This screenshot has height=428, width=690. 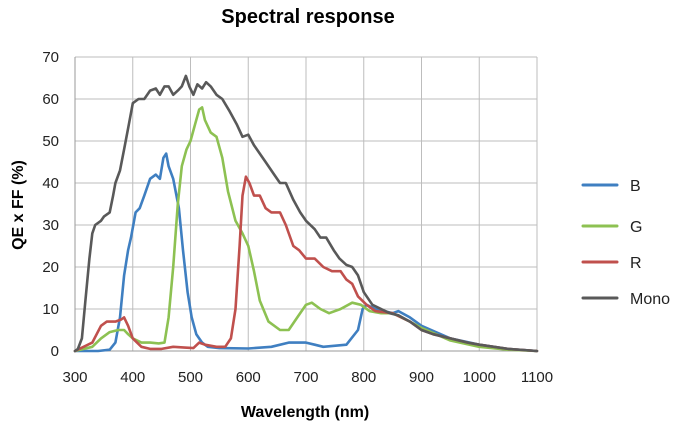 I want to click on x-tick-label: 400, so click(x=132, y=377).